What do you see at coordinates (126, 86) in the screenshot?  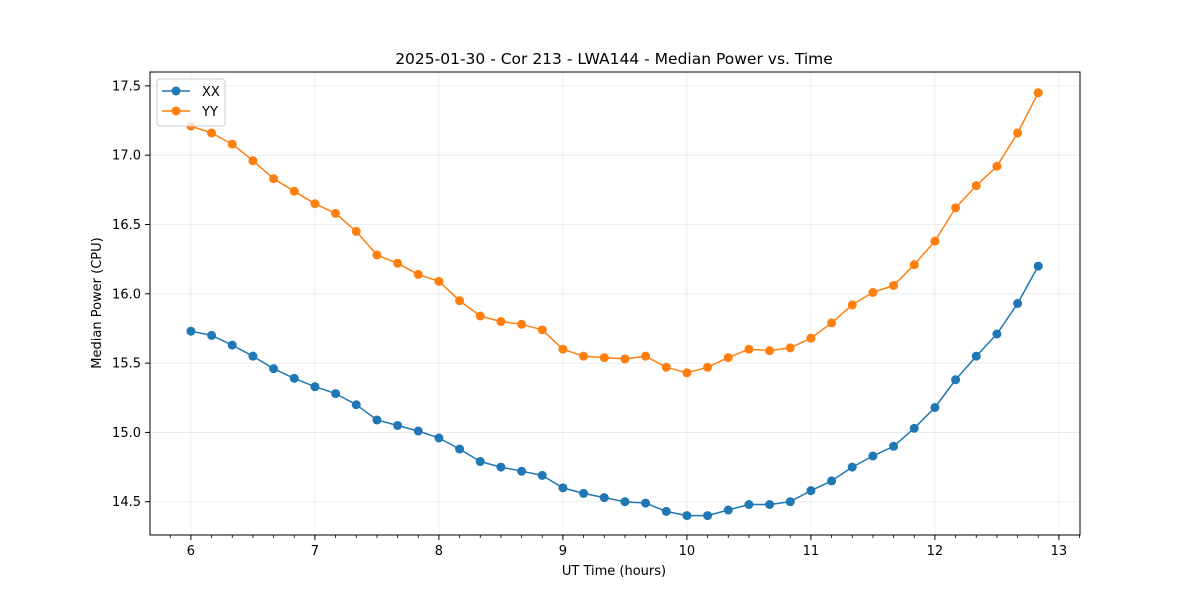 I see `y-tick-label: 17.5` at bounding box center [126, 86].